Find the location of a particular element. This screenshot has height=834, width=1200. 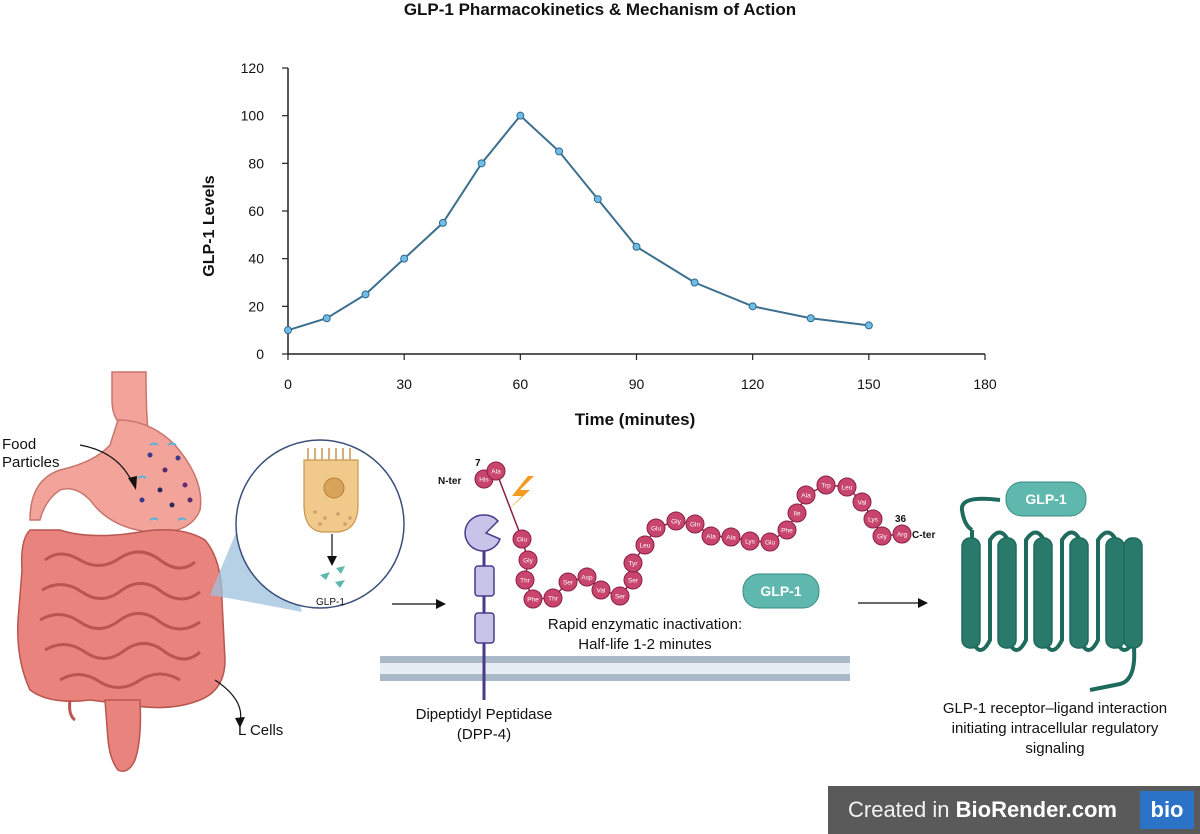

y-tick-label: 40 is located at coordinates (256, 259).